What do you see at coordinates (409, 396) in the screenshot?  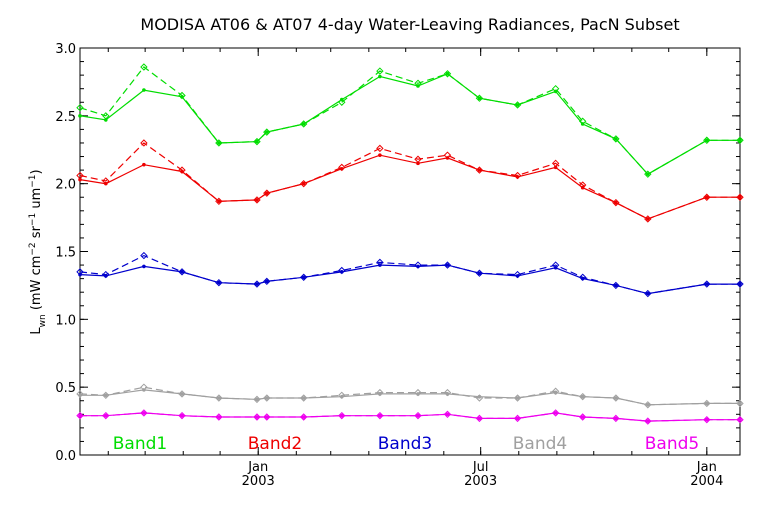 I see `series-line-band4-dashed` at bounding box center [409, 396].